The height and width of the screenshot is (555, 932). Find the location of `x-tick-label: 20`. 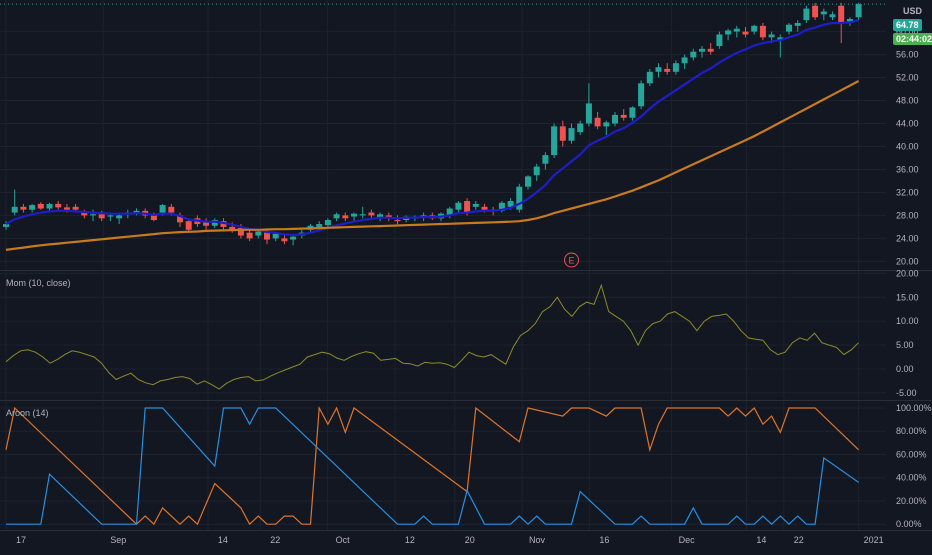

x-tick-label: 20 is located at coordinates (470, 540).